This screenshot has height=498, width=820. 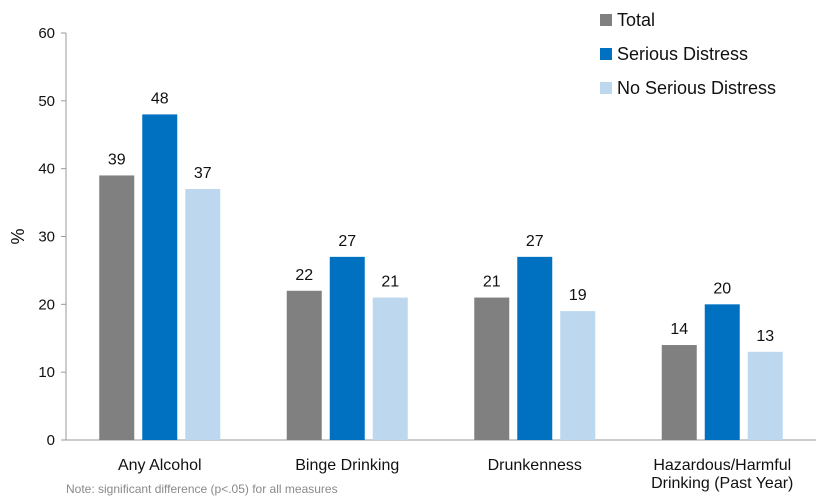 I want to click on y-tick-label: 0, so click(x=51, y=440).